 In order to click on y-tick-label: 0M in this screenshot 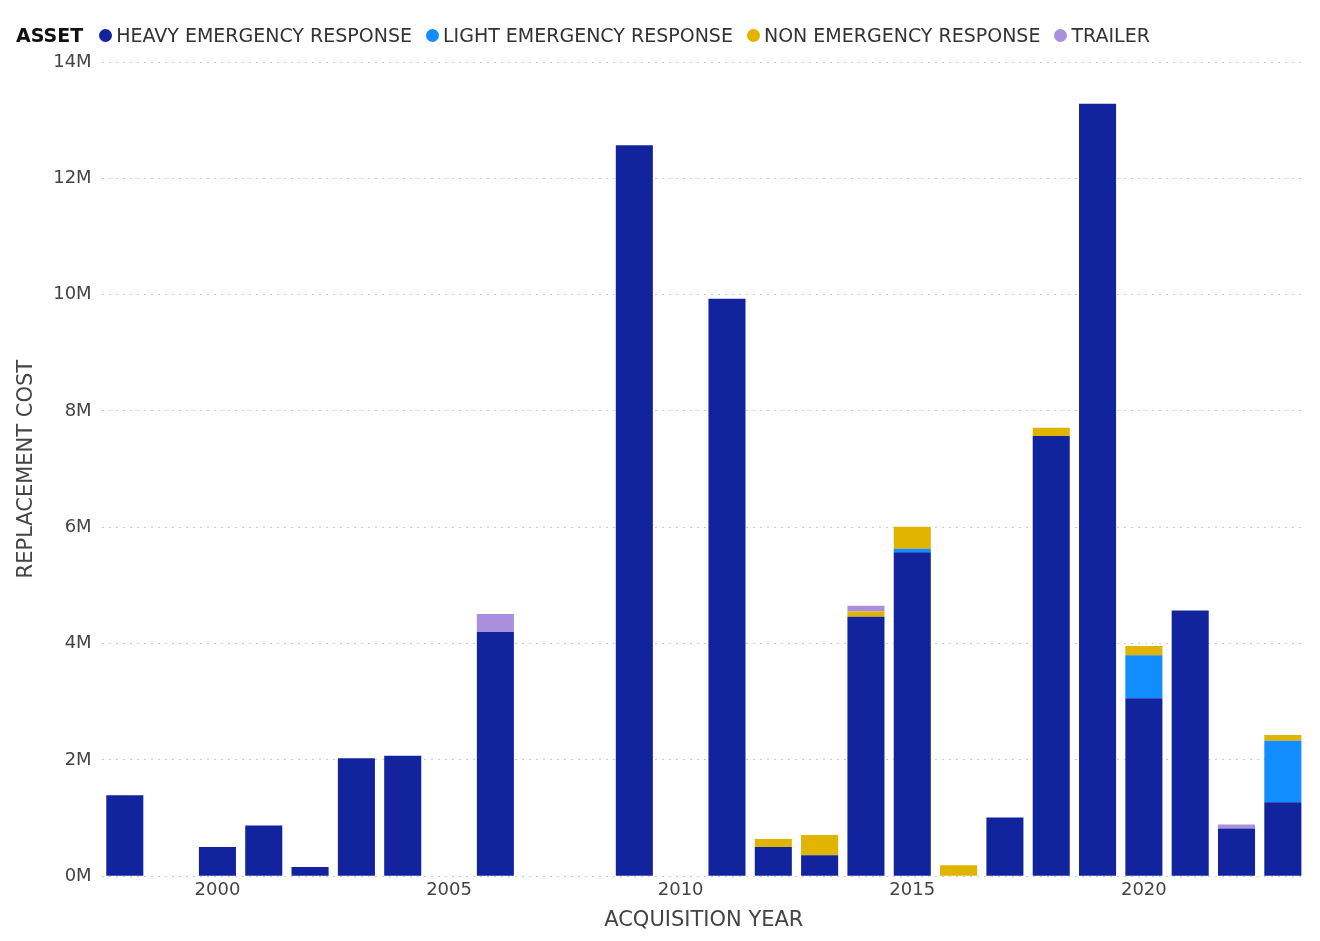, I will do `click(78, 874)`.